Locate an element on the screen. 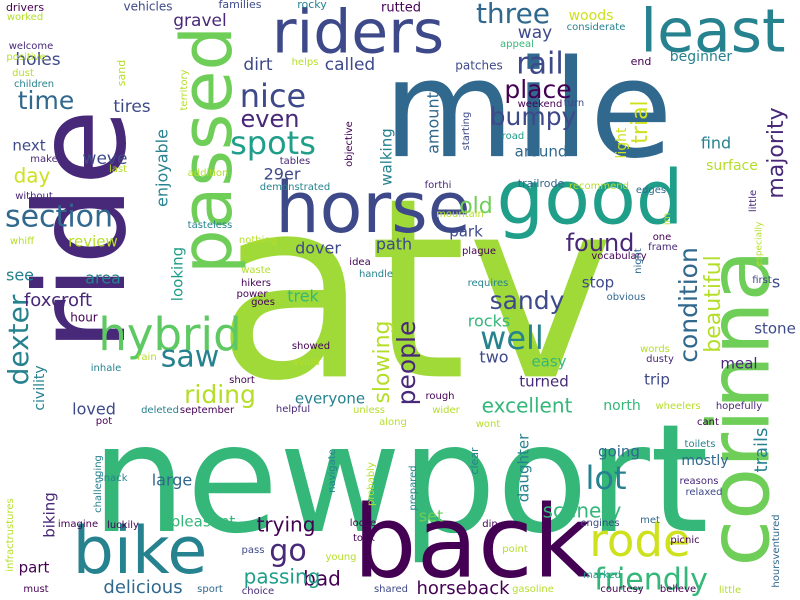 The image size is (800, 600). word-dexter: dexter is located at coordinates (18, 339).